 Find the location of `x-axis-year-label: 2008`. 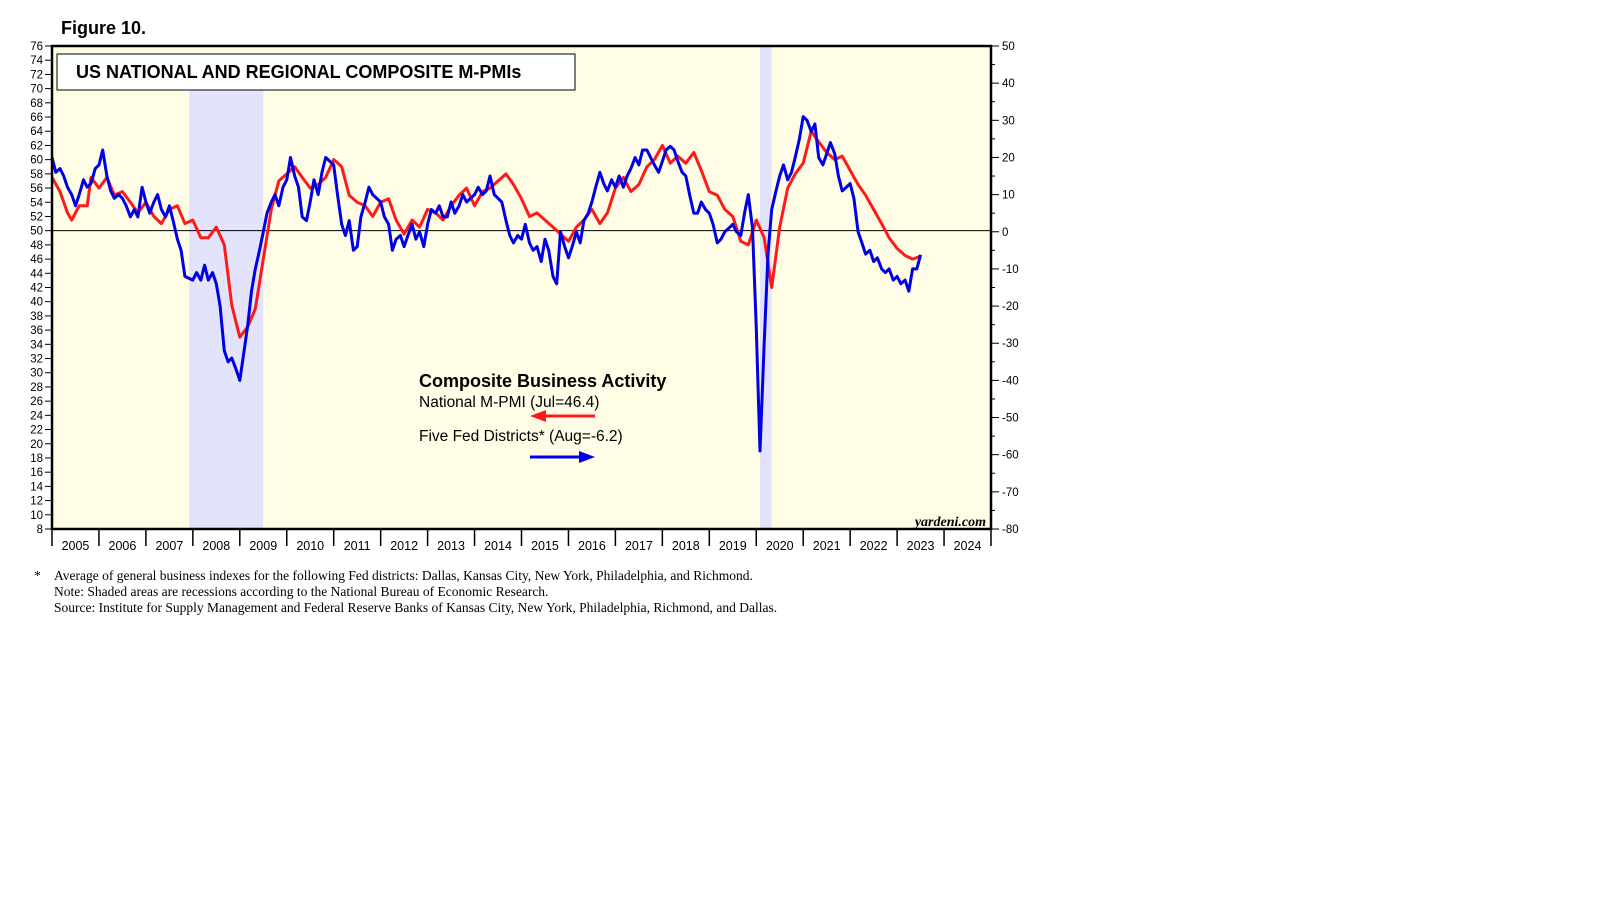

x-axis-year-label: 2008 is located at coordinates (216, 546).